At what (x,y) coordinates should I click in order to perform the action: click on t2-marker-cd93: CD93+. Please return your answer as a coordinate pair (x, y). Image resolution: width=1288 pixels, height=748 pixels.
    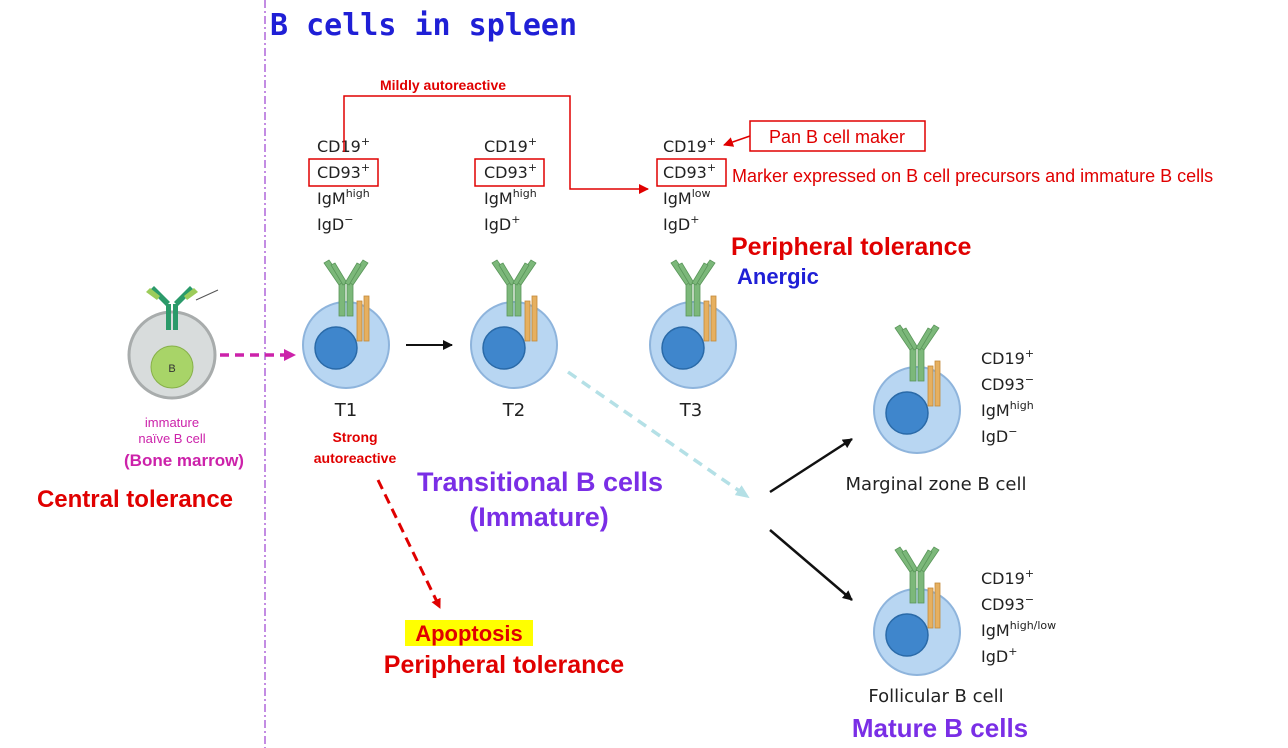
    Looking at the image, I should click on (510, 171).